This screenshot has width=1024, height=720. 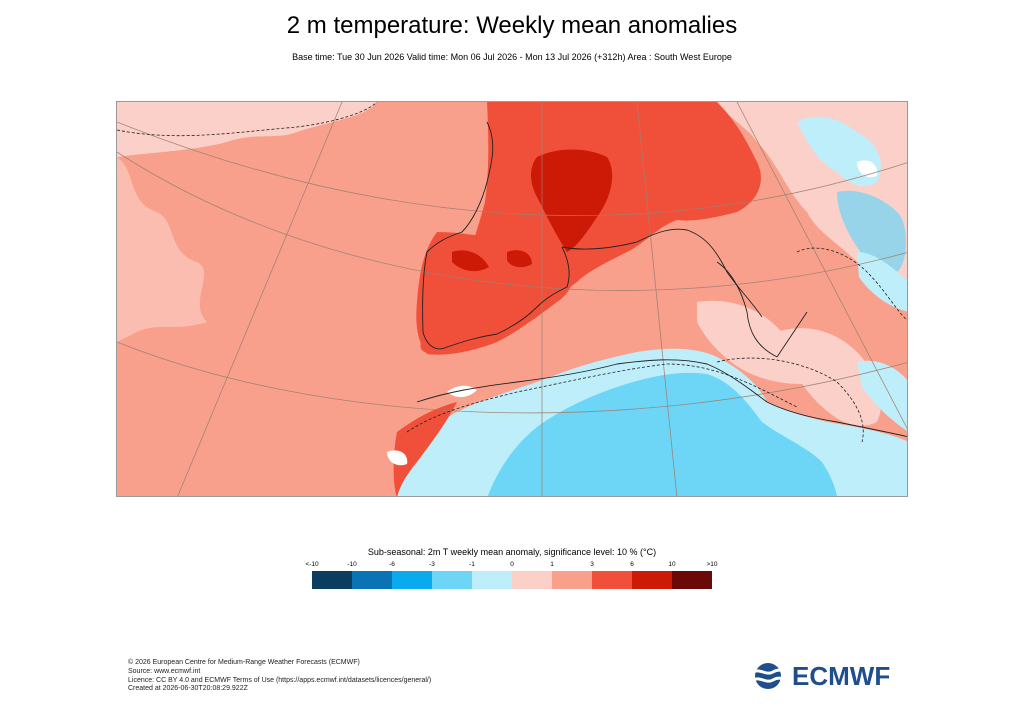 I want to click on hot-spot-iberia-center, so click(x=519, y=259).